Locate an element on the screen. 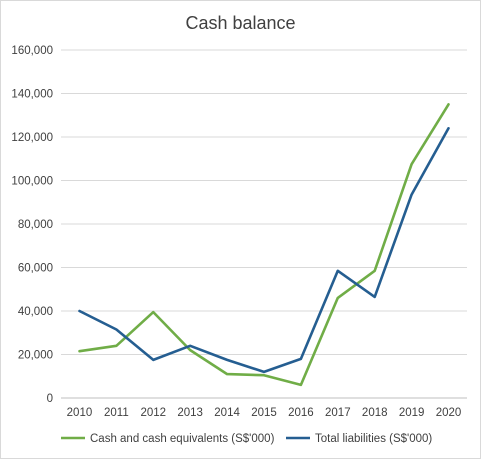 The image size is (481, 459). y-tick-label: 100,000 is located at coordinates (32, 182).